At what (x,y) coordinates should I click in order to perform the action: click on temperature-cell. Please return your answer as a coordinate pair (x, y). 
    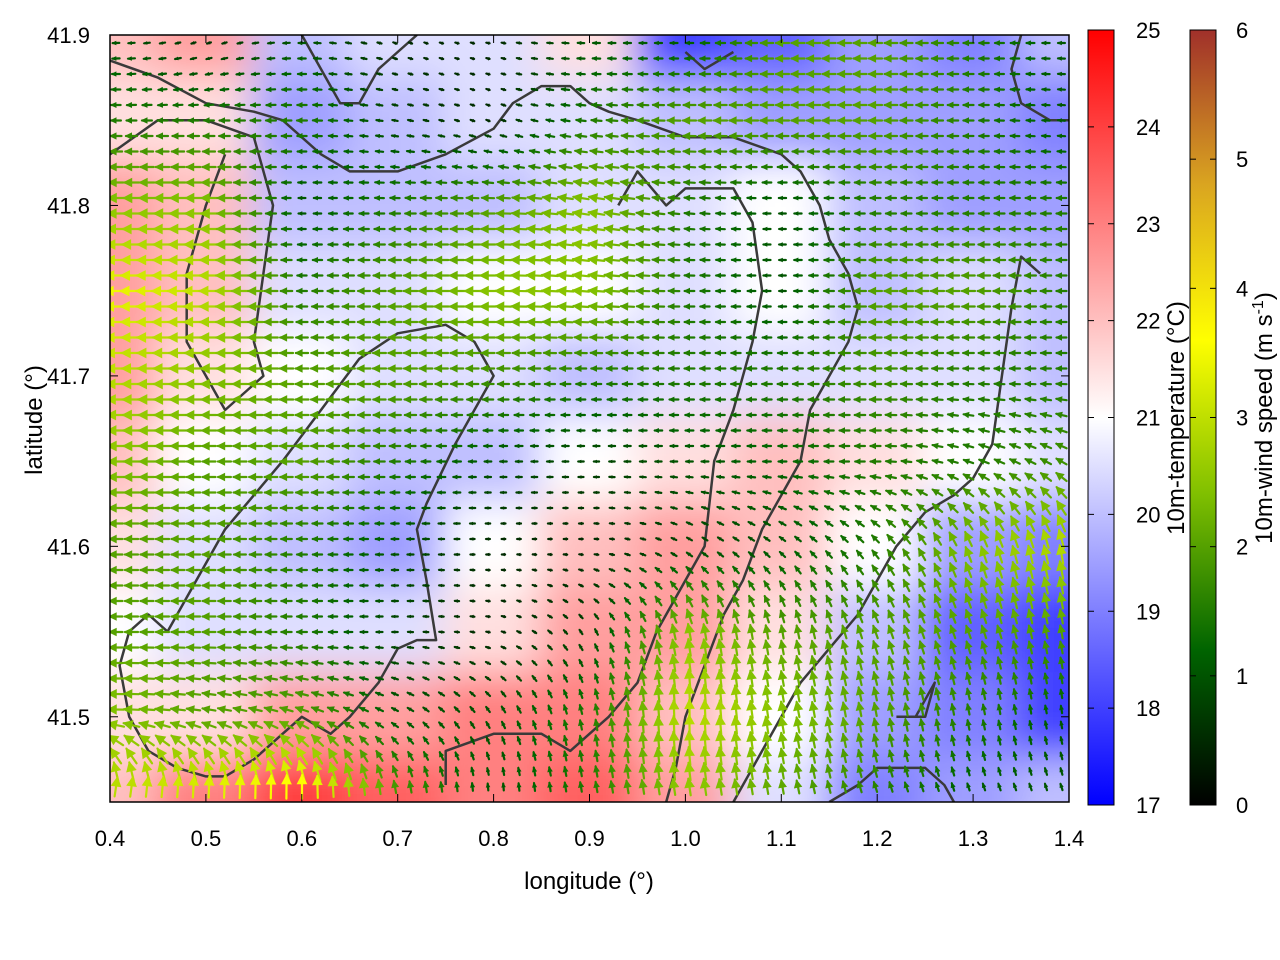
    Looking at the image, I should click on (1044, 376).